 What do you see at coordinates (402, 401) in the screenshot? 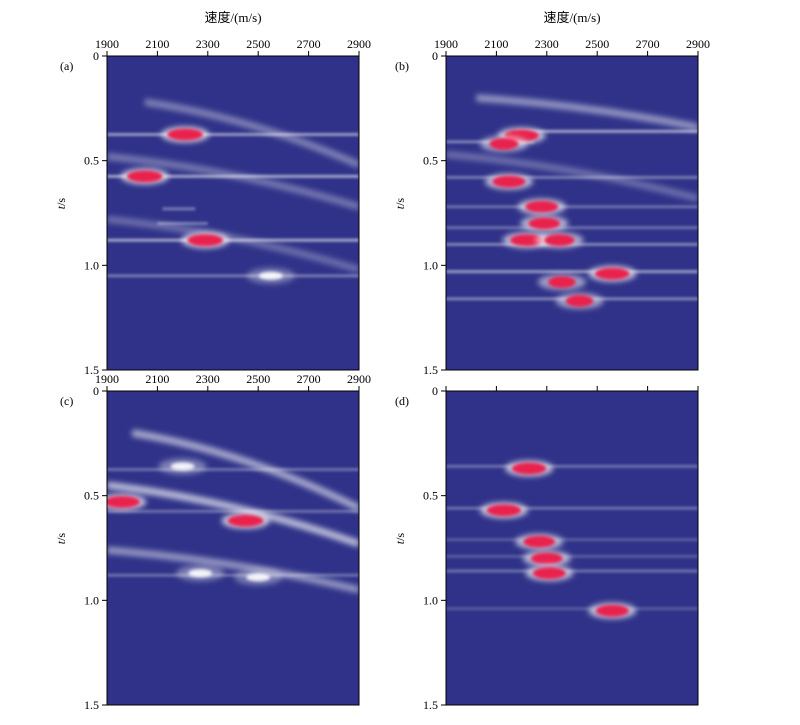
I see `panel-label: (d)` at bounding box center [402, 401].